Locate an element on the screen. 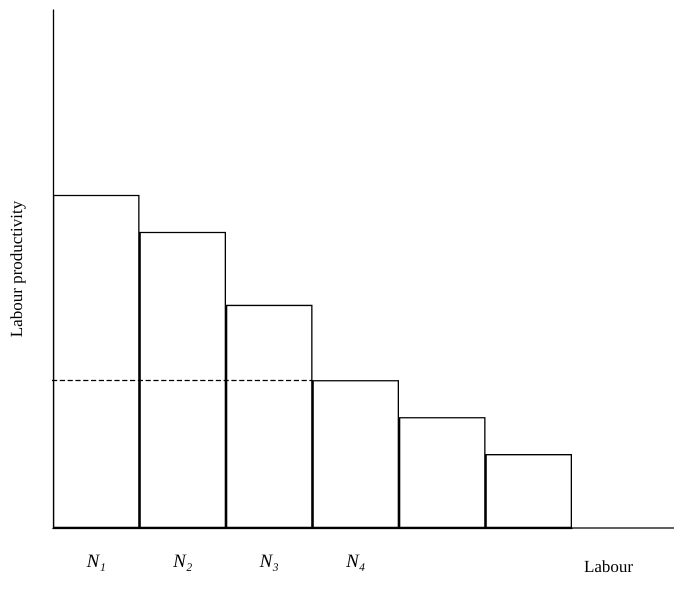 The height and width of the screenshot is (589, 674). x-tick-label: N₁ is located at coordinates (96, 561).